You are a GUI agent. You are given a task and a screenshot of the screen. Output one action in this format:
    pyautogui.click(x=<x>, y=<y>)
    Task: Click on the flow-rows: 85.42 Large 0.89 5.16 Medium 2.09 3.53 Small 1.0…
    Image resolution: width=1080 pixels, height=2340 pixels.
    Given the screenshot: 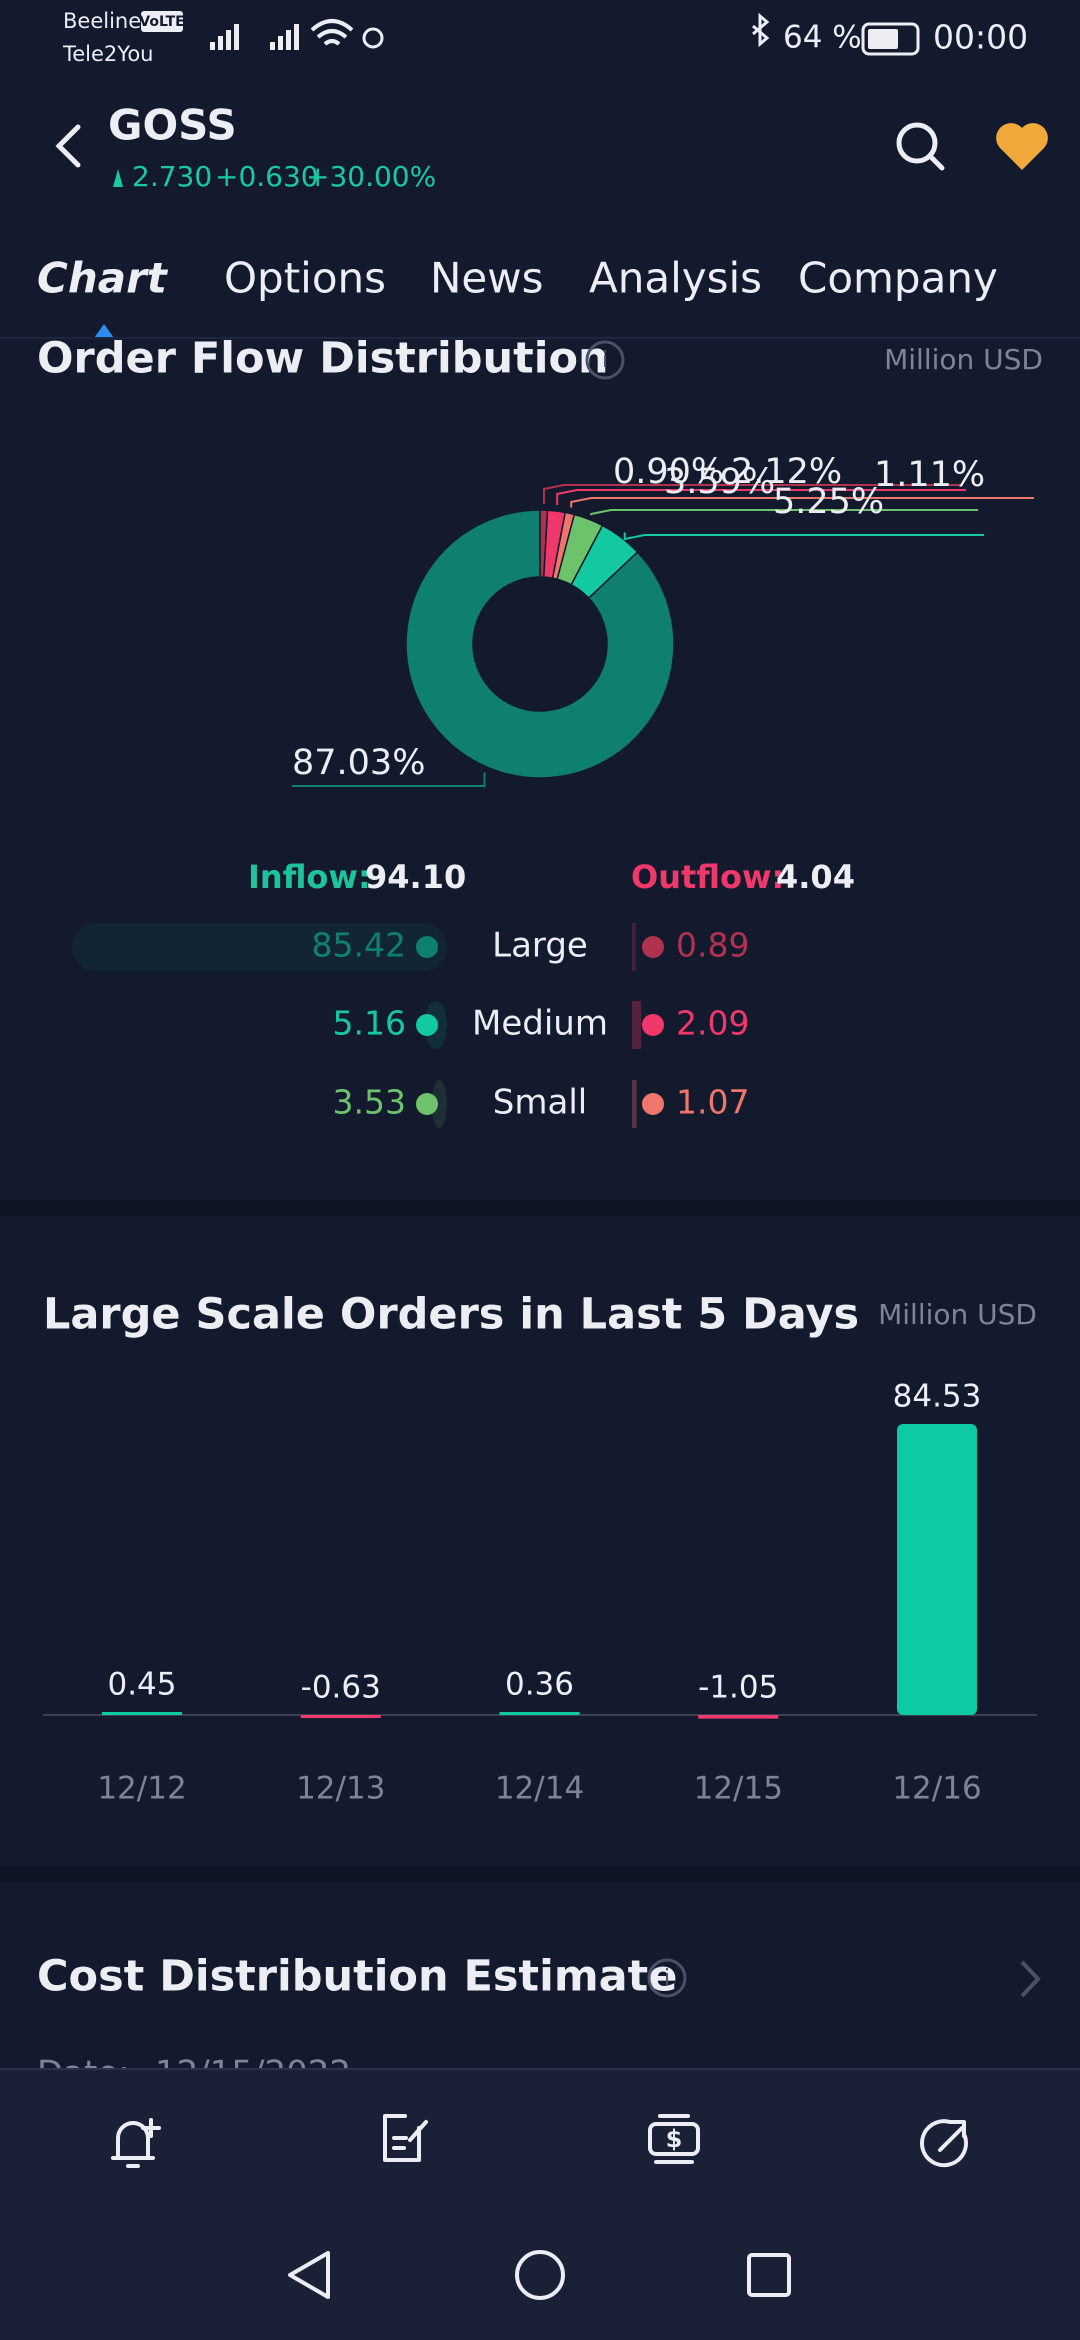 What is the action you would take?
    pyautogui.click(x=410, y=1025)
    